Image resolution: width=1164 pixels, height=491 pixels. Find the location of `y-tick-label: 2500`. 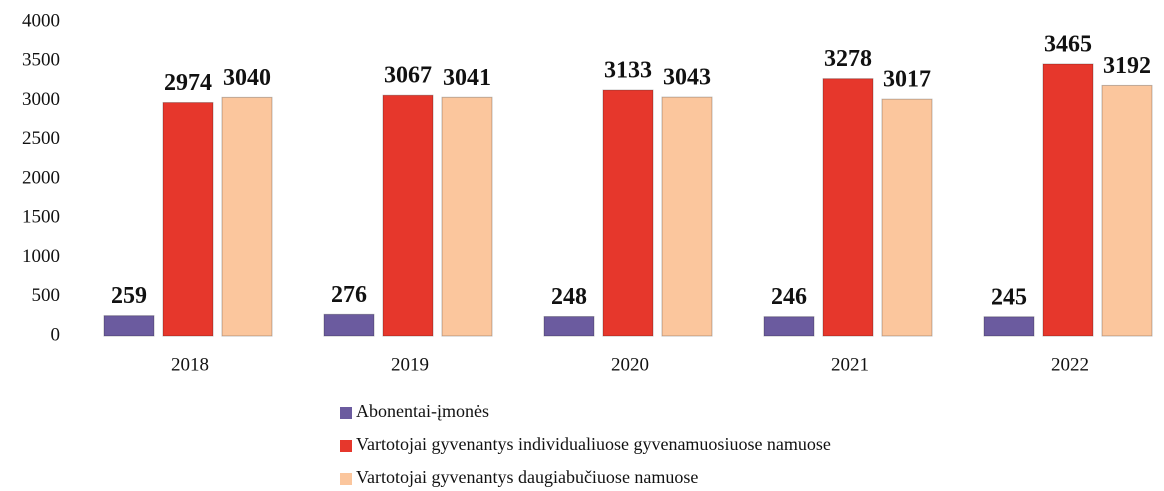

y-tick-label: 2500 is located at coordinates (41, 138).